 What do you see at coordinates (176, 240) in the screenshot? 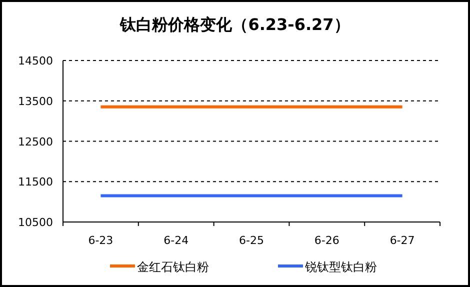
I see `x-tick-label: 6-24` at bounding box center [176, 240].